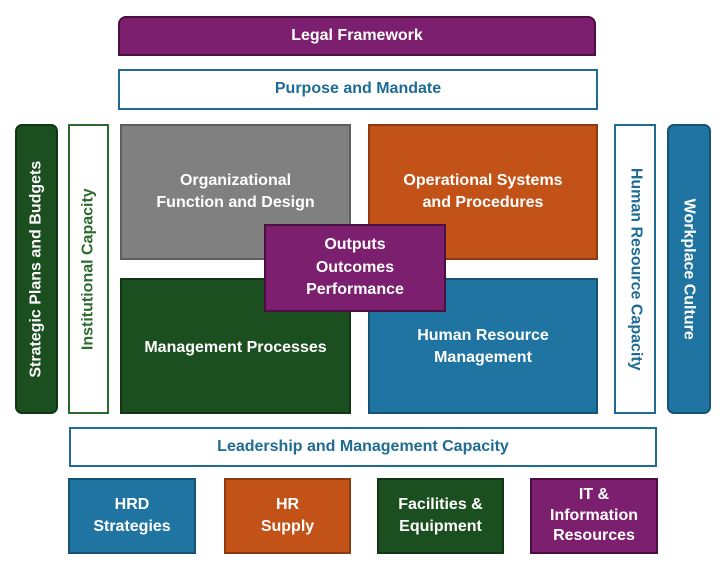 The width and height of the screenshot is (724, 570). Describe the element at coordinates (287, 516) in the screenshot. I see `hr-supply-box: HR Supply` at that location.